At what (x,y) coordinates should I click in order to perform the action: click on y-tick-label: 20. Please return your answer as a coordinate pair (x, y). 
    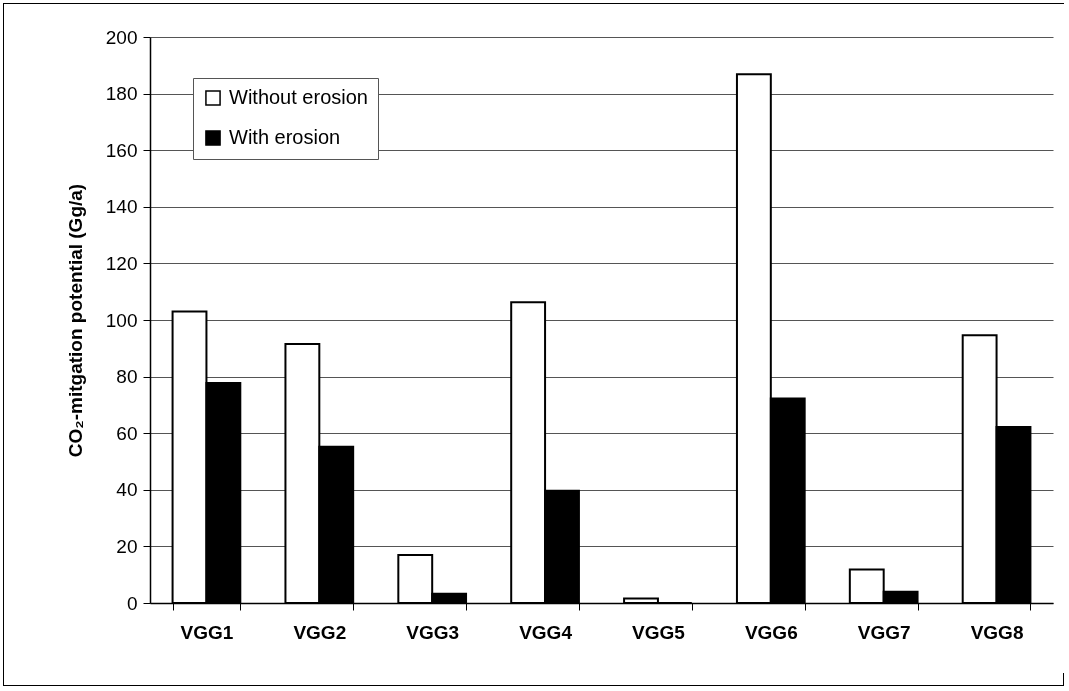
    Looking at the image, I should click on (127, 546).